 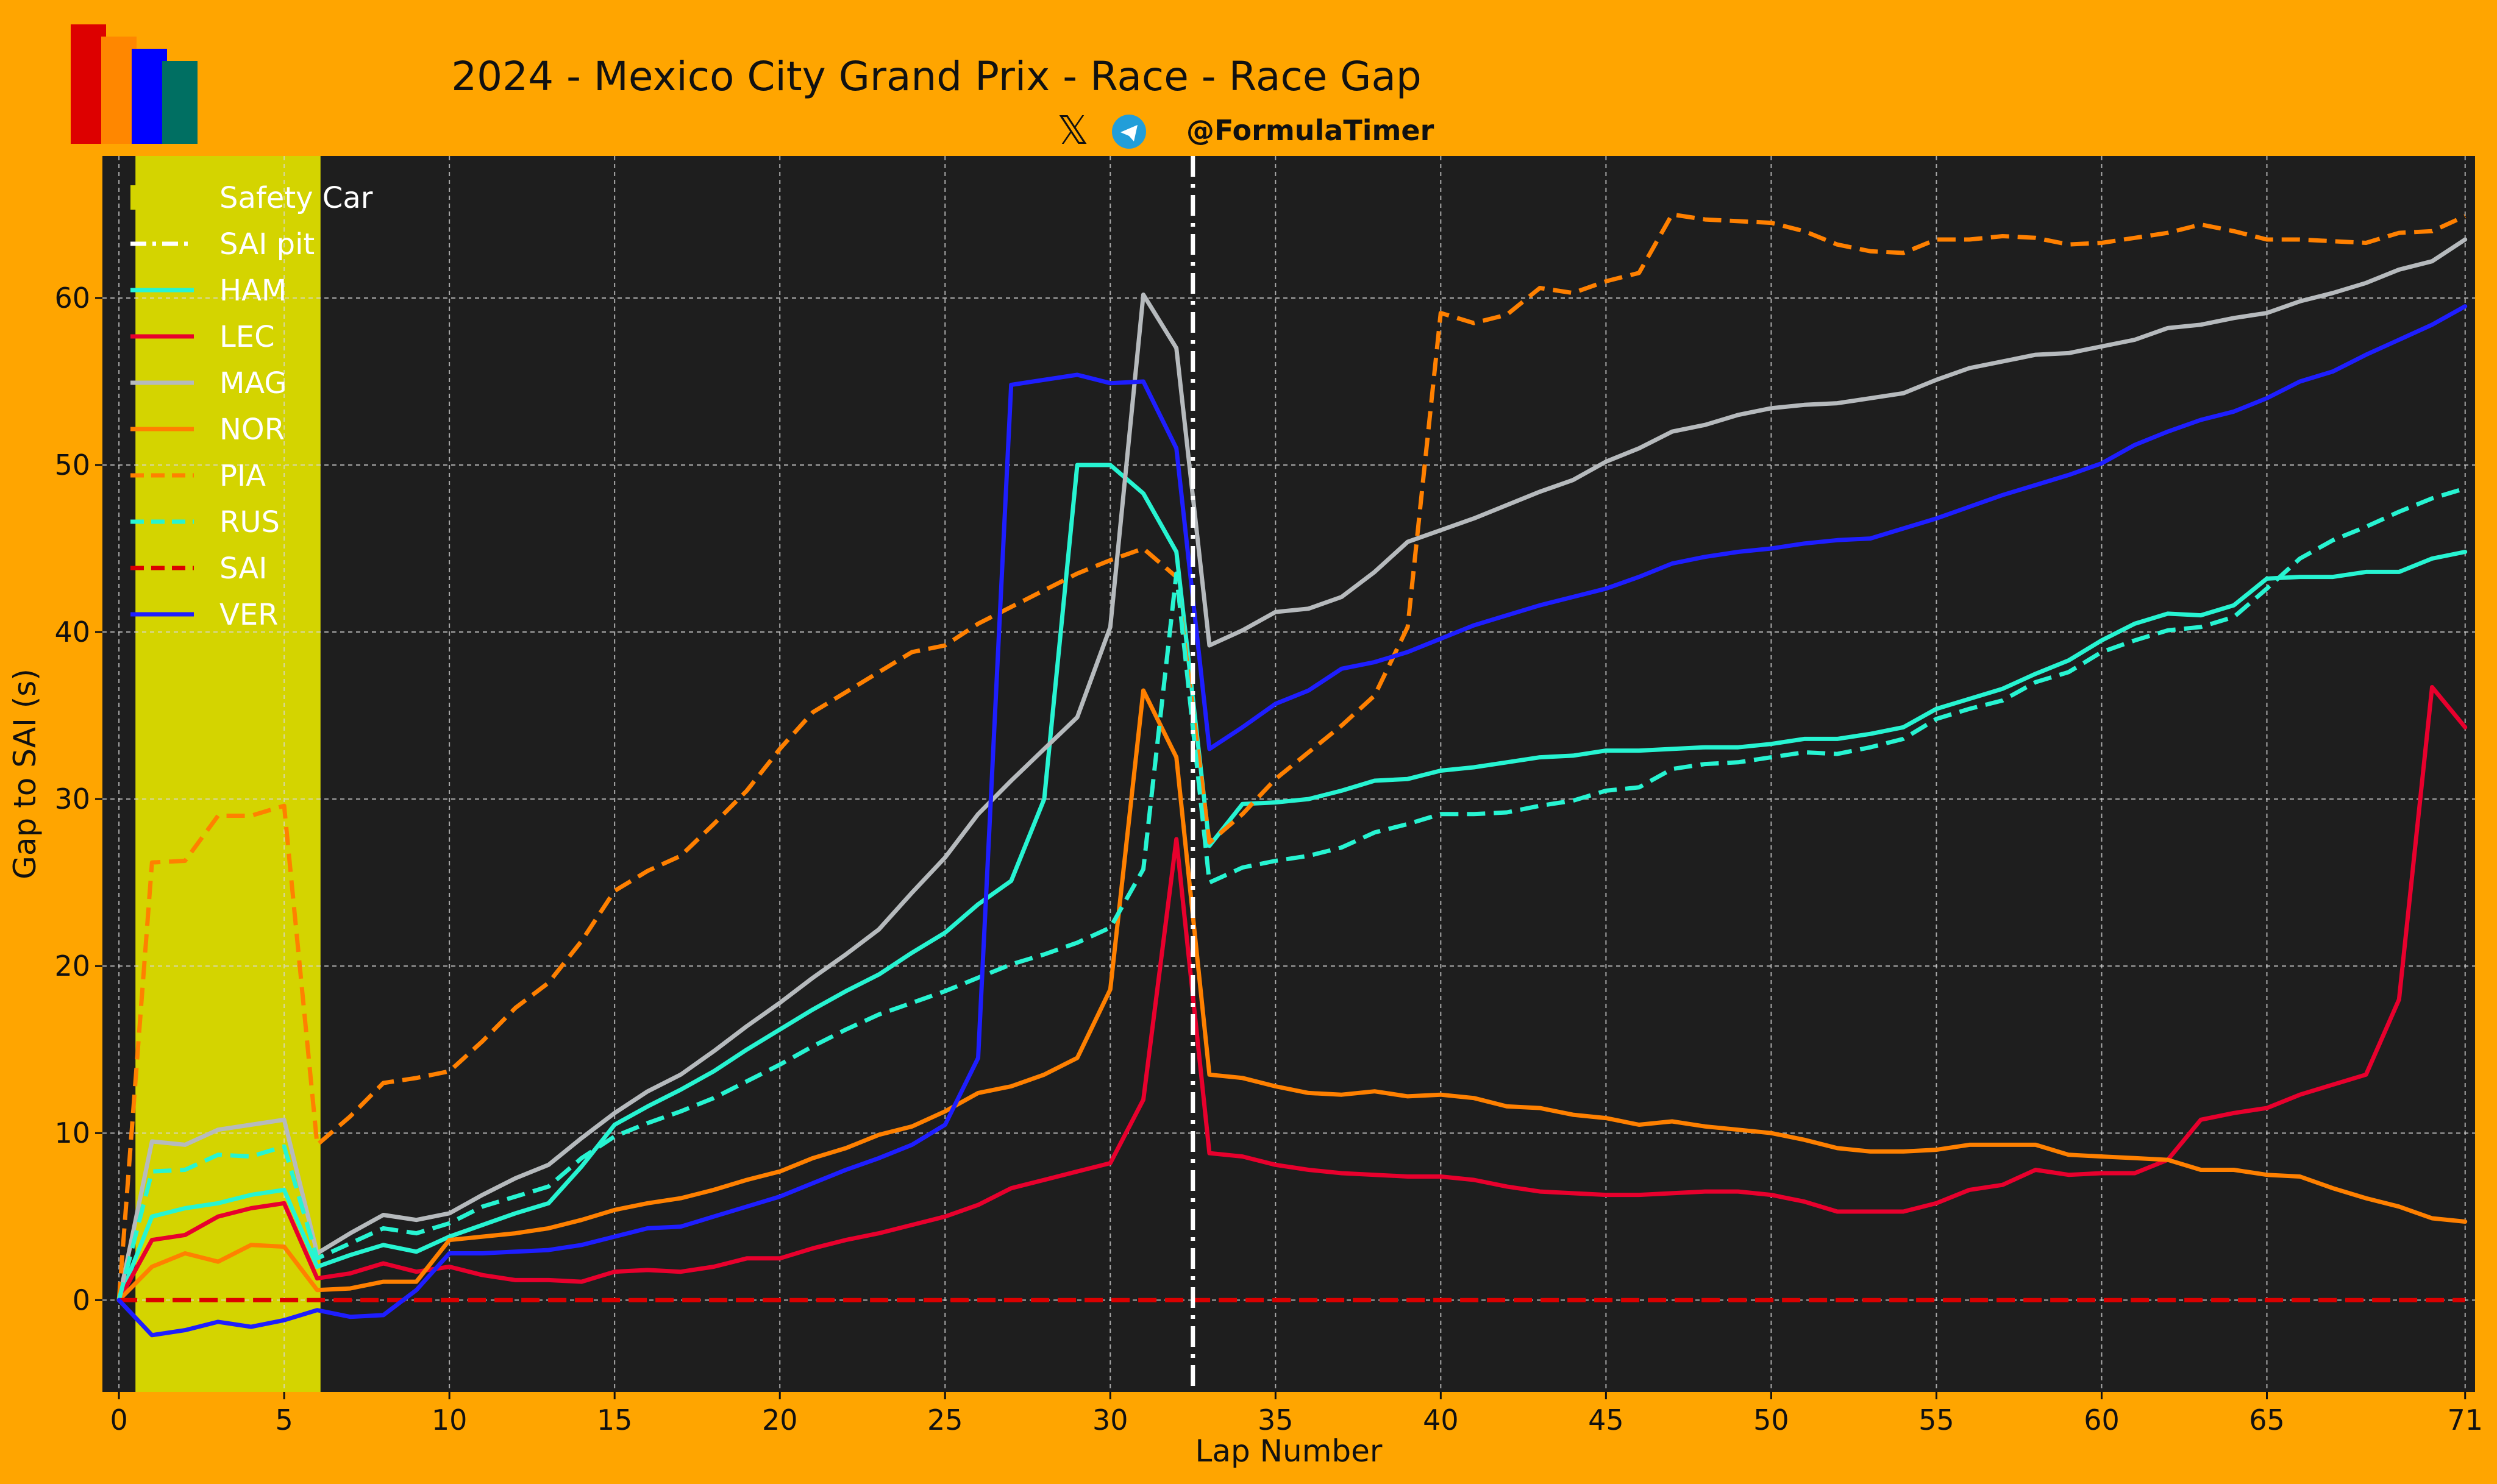 I want to click on y-axis-label: Gap to SAI (s), so click(x=25, y=774).